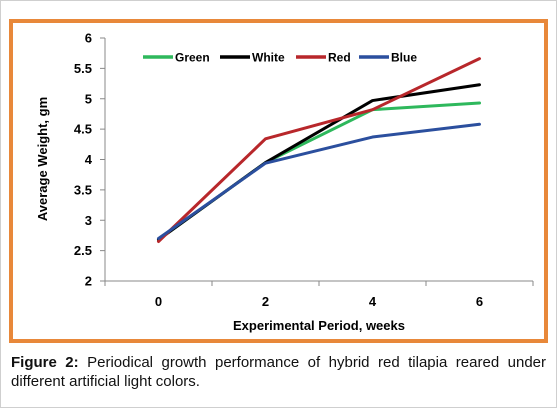 The image size is (557, 409). What do you see at coordinates (319, 325) in the screenshot?
I see `x-axis-title: Experimental Period, weeks` at bounding box center [319, 325].